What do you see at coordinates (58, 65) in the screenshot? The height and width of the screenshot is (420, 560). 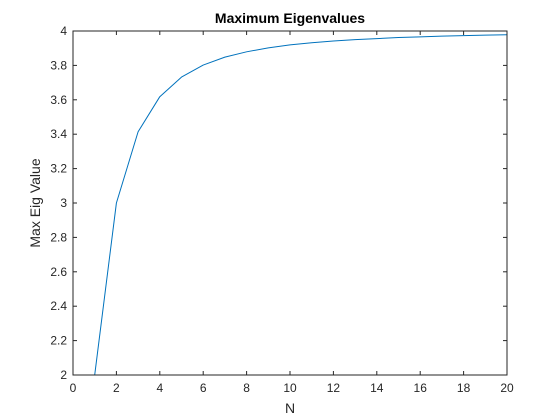 I see `y-tick-label: 3.8` at bounding box center [58, 65].